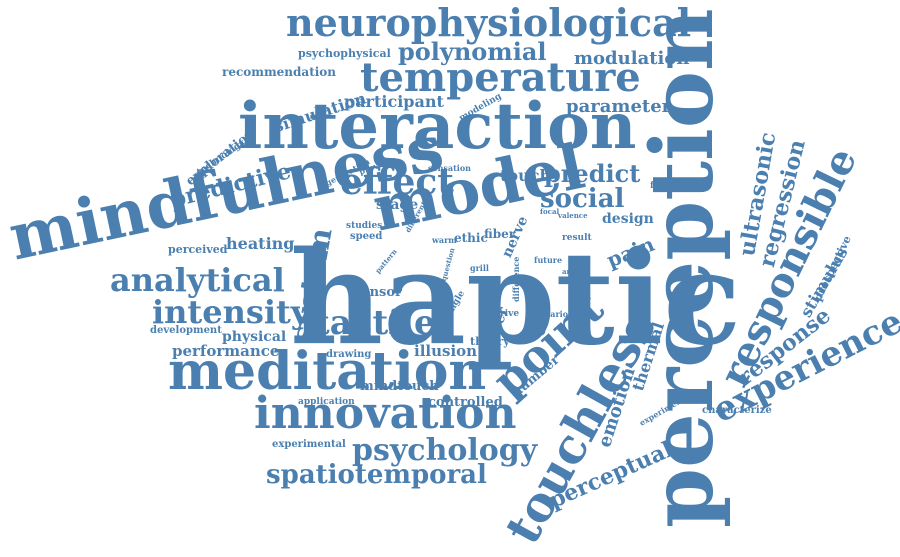 Image resolution: width=900 pixels, height=557 pixels. What do you see at coordinates (677, 186) in the screenshot?
I see `word-framework: framework` at bounding box center [677, 186].